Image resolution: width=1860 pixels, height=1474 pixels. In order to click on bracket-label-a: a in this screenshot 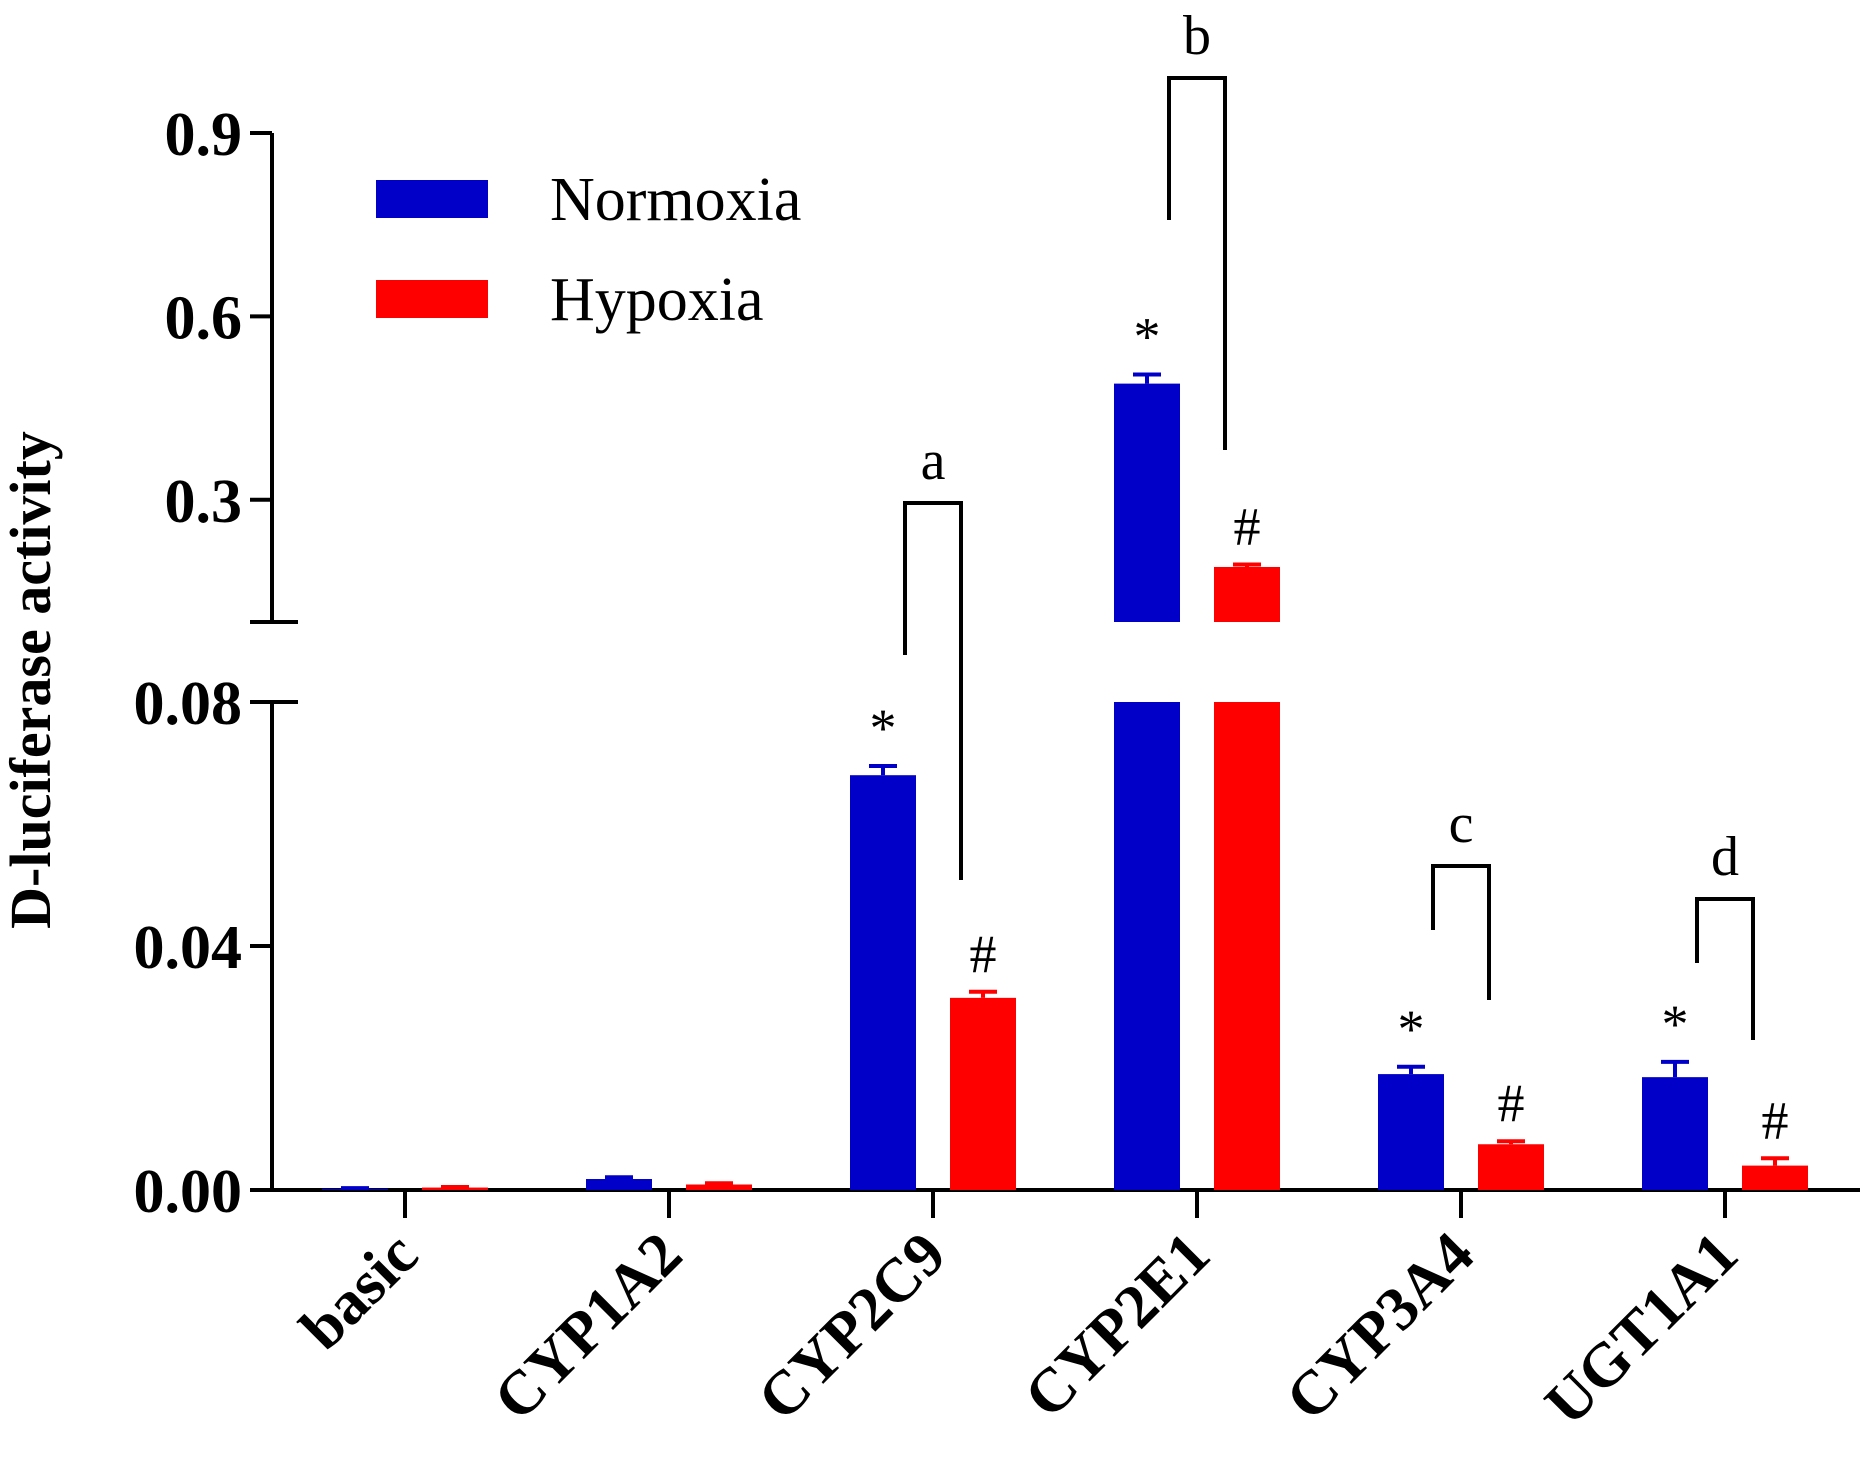, I will do `click(933, 461)`.